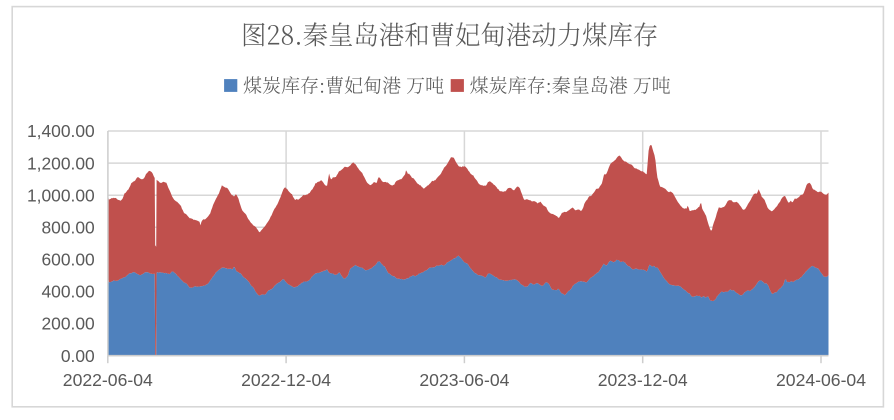 The image size is (894, 420). I want to click on svg-text: 2023-06-04, so click(464, 380).